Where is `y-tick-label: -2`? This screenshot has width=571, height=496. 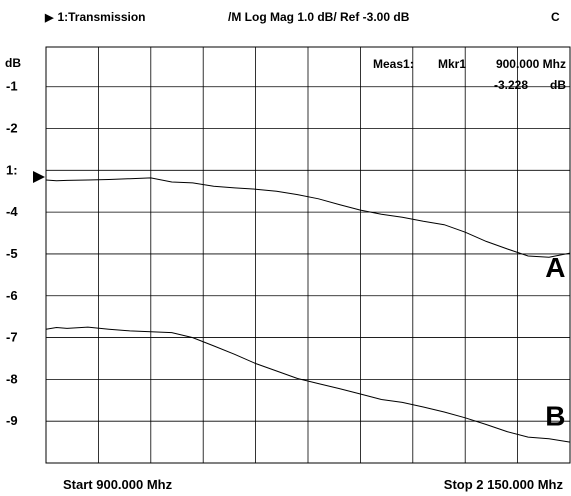 y-tick-label: -2 is located at coordinates (12, 128).